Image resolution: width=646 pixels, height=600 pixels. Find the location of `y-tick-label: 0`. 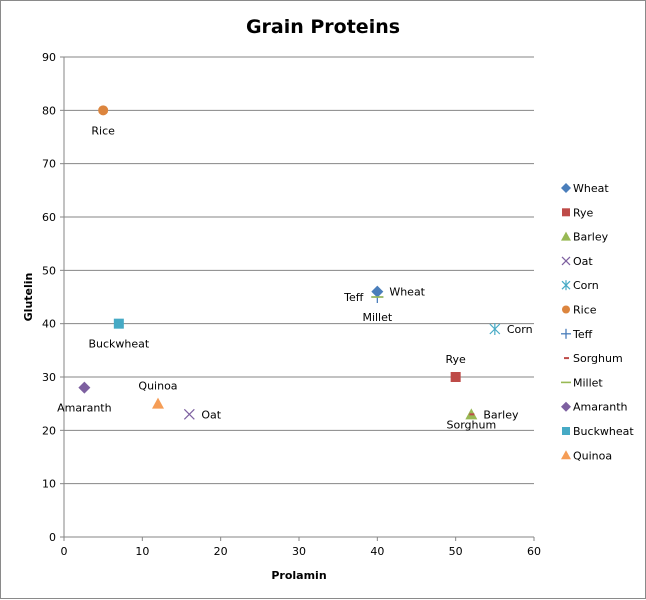

y-tick-label: 0 is located at coordinates (52, 537).